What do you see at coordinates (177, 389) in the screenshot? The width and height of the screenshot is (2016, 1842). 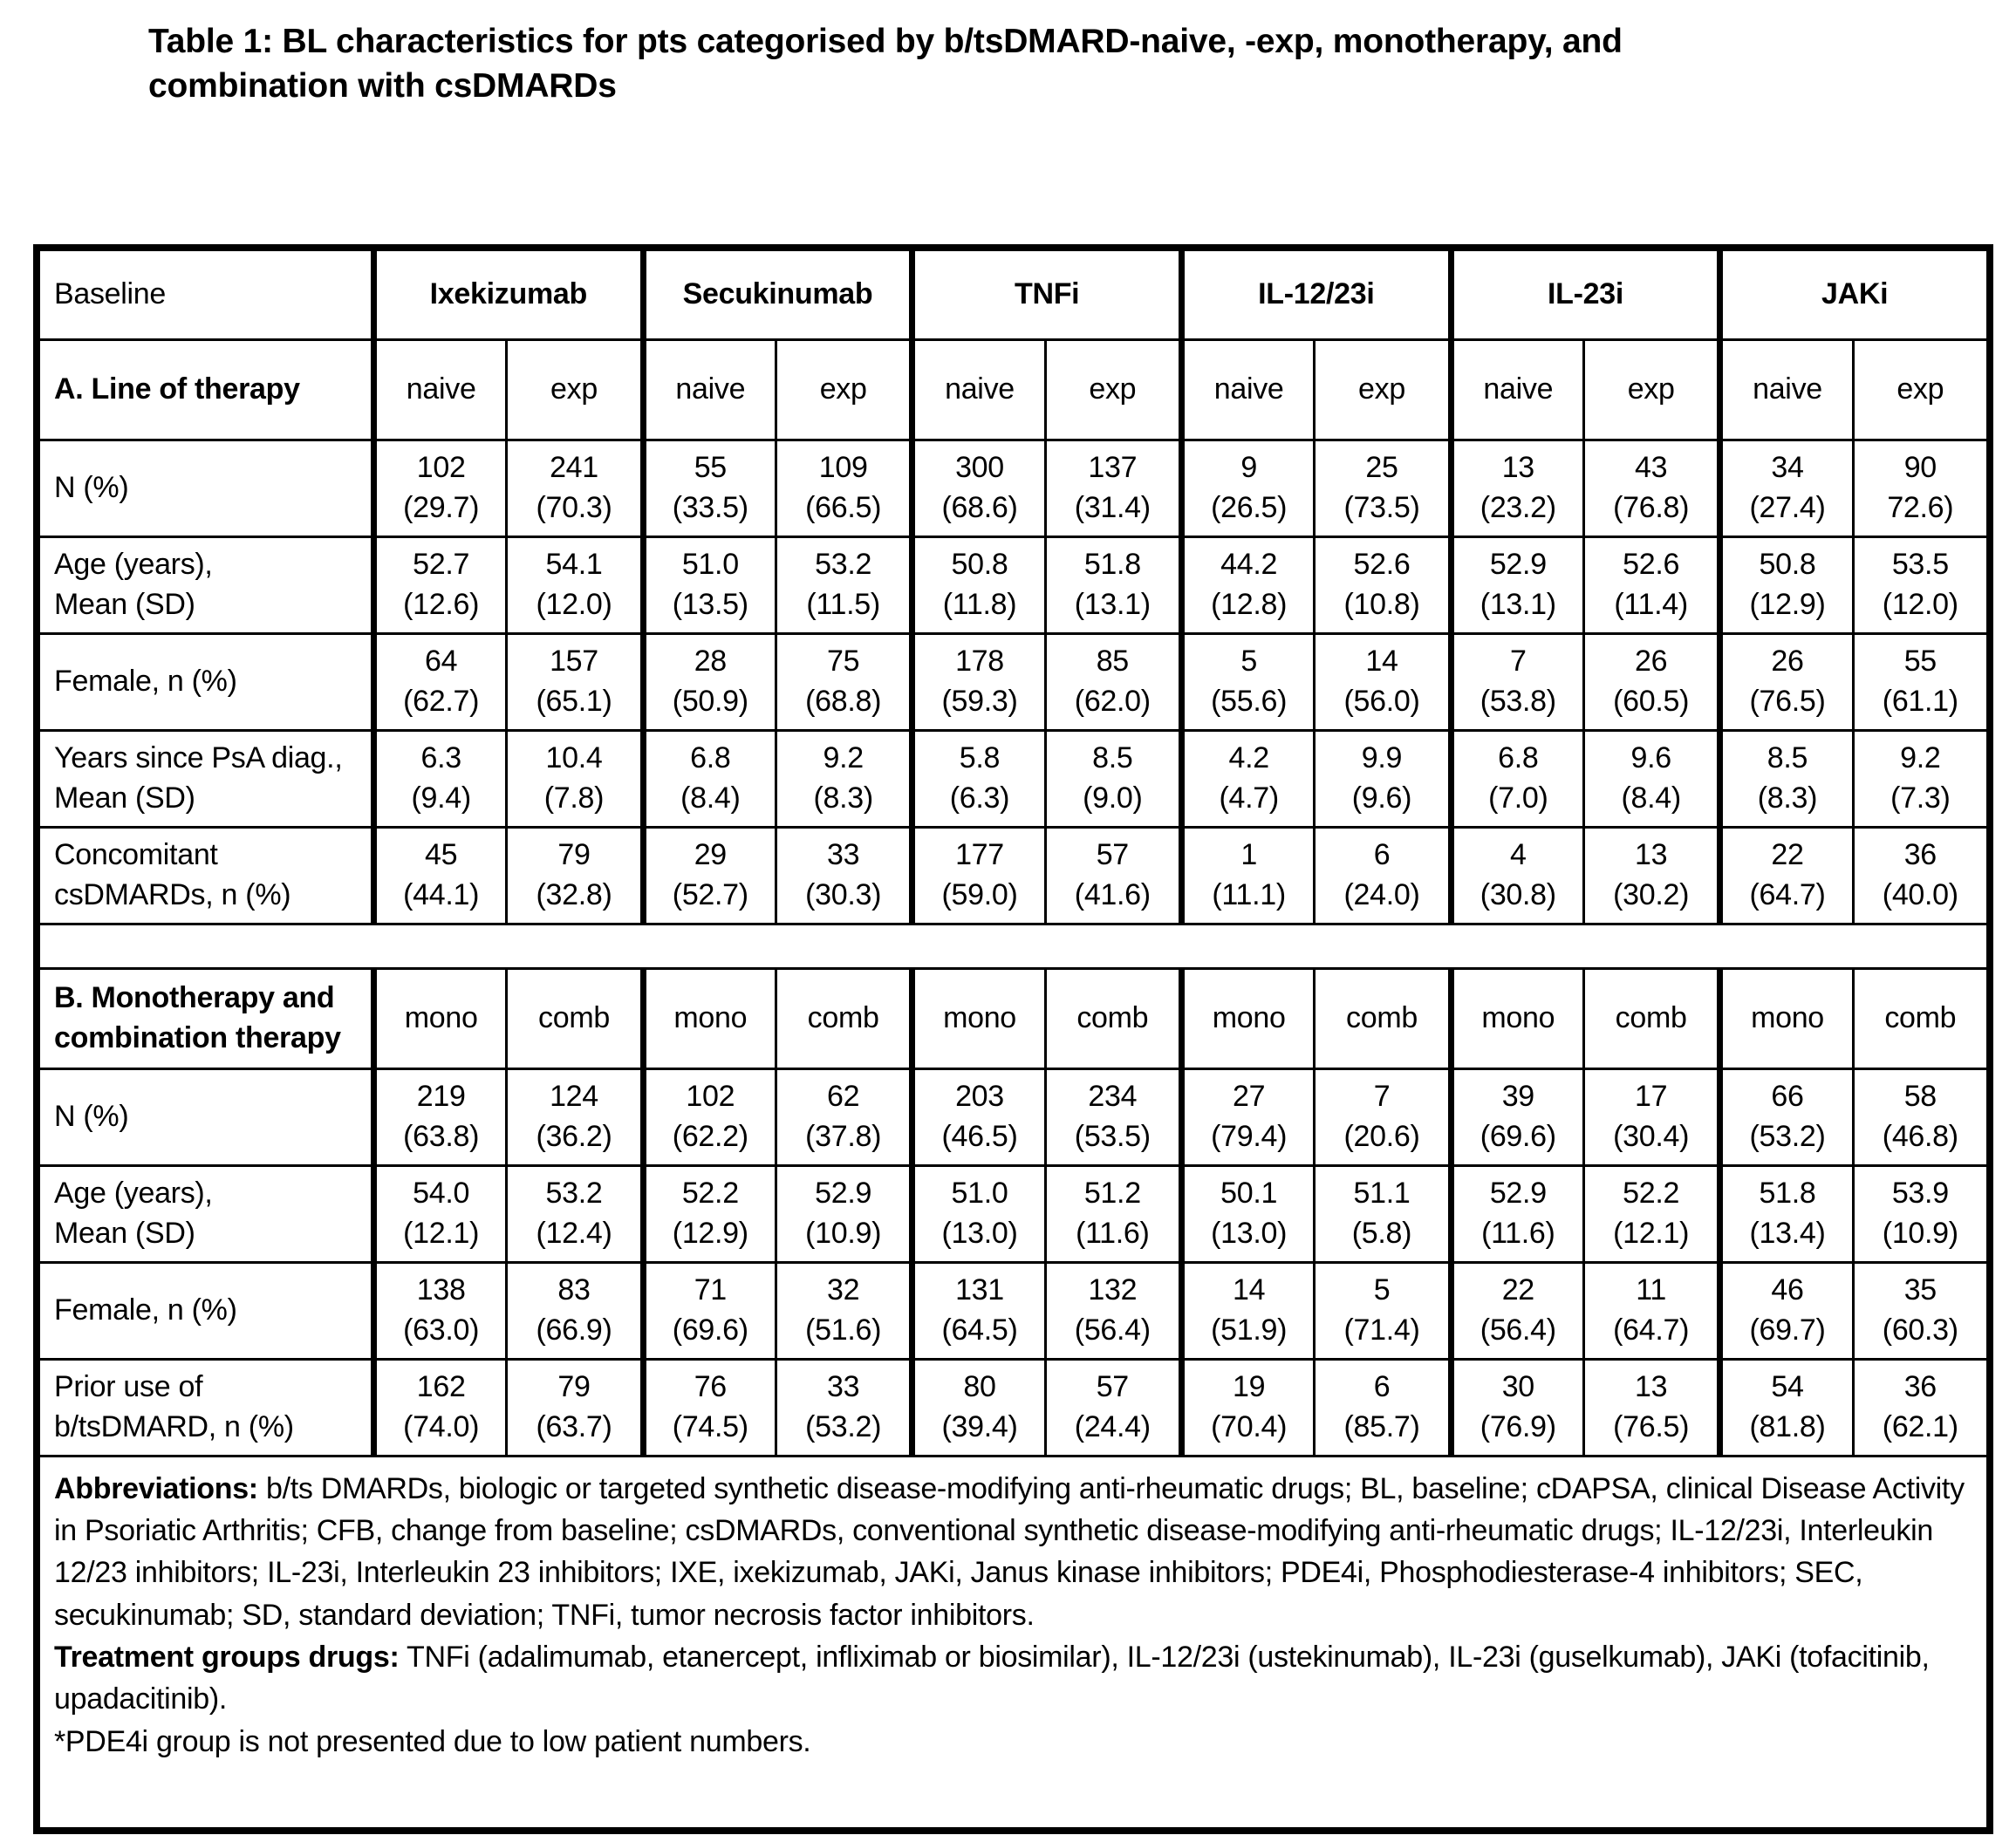 I see `section-label: A. Line of therapy` at bounding box center [177, 389].